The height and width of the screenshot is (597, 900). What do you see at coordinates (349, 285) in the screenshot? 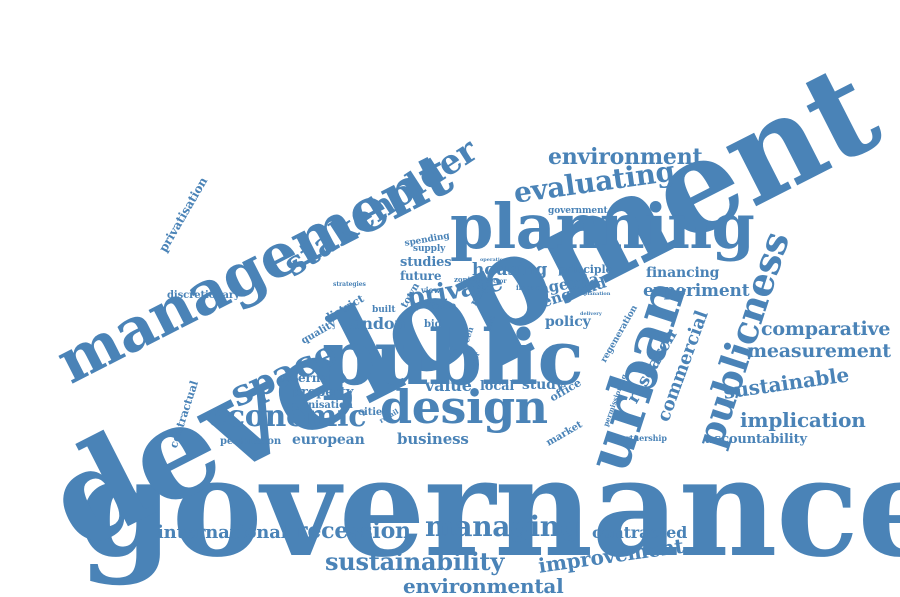
I see `word-strategies: strategies` at bounding box center [349, 285].